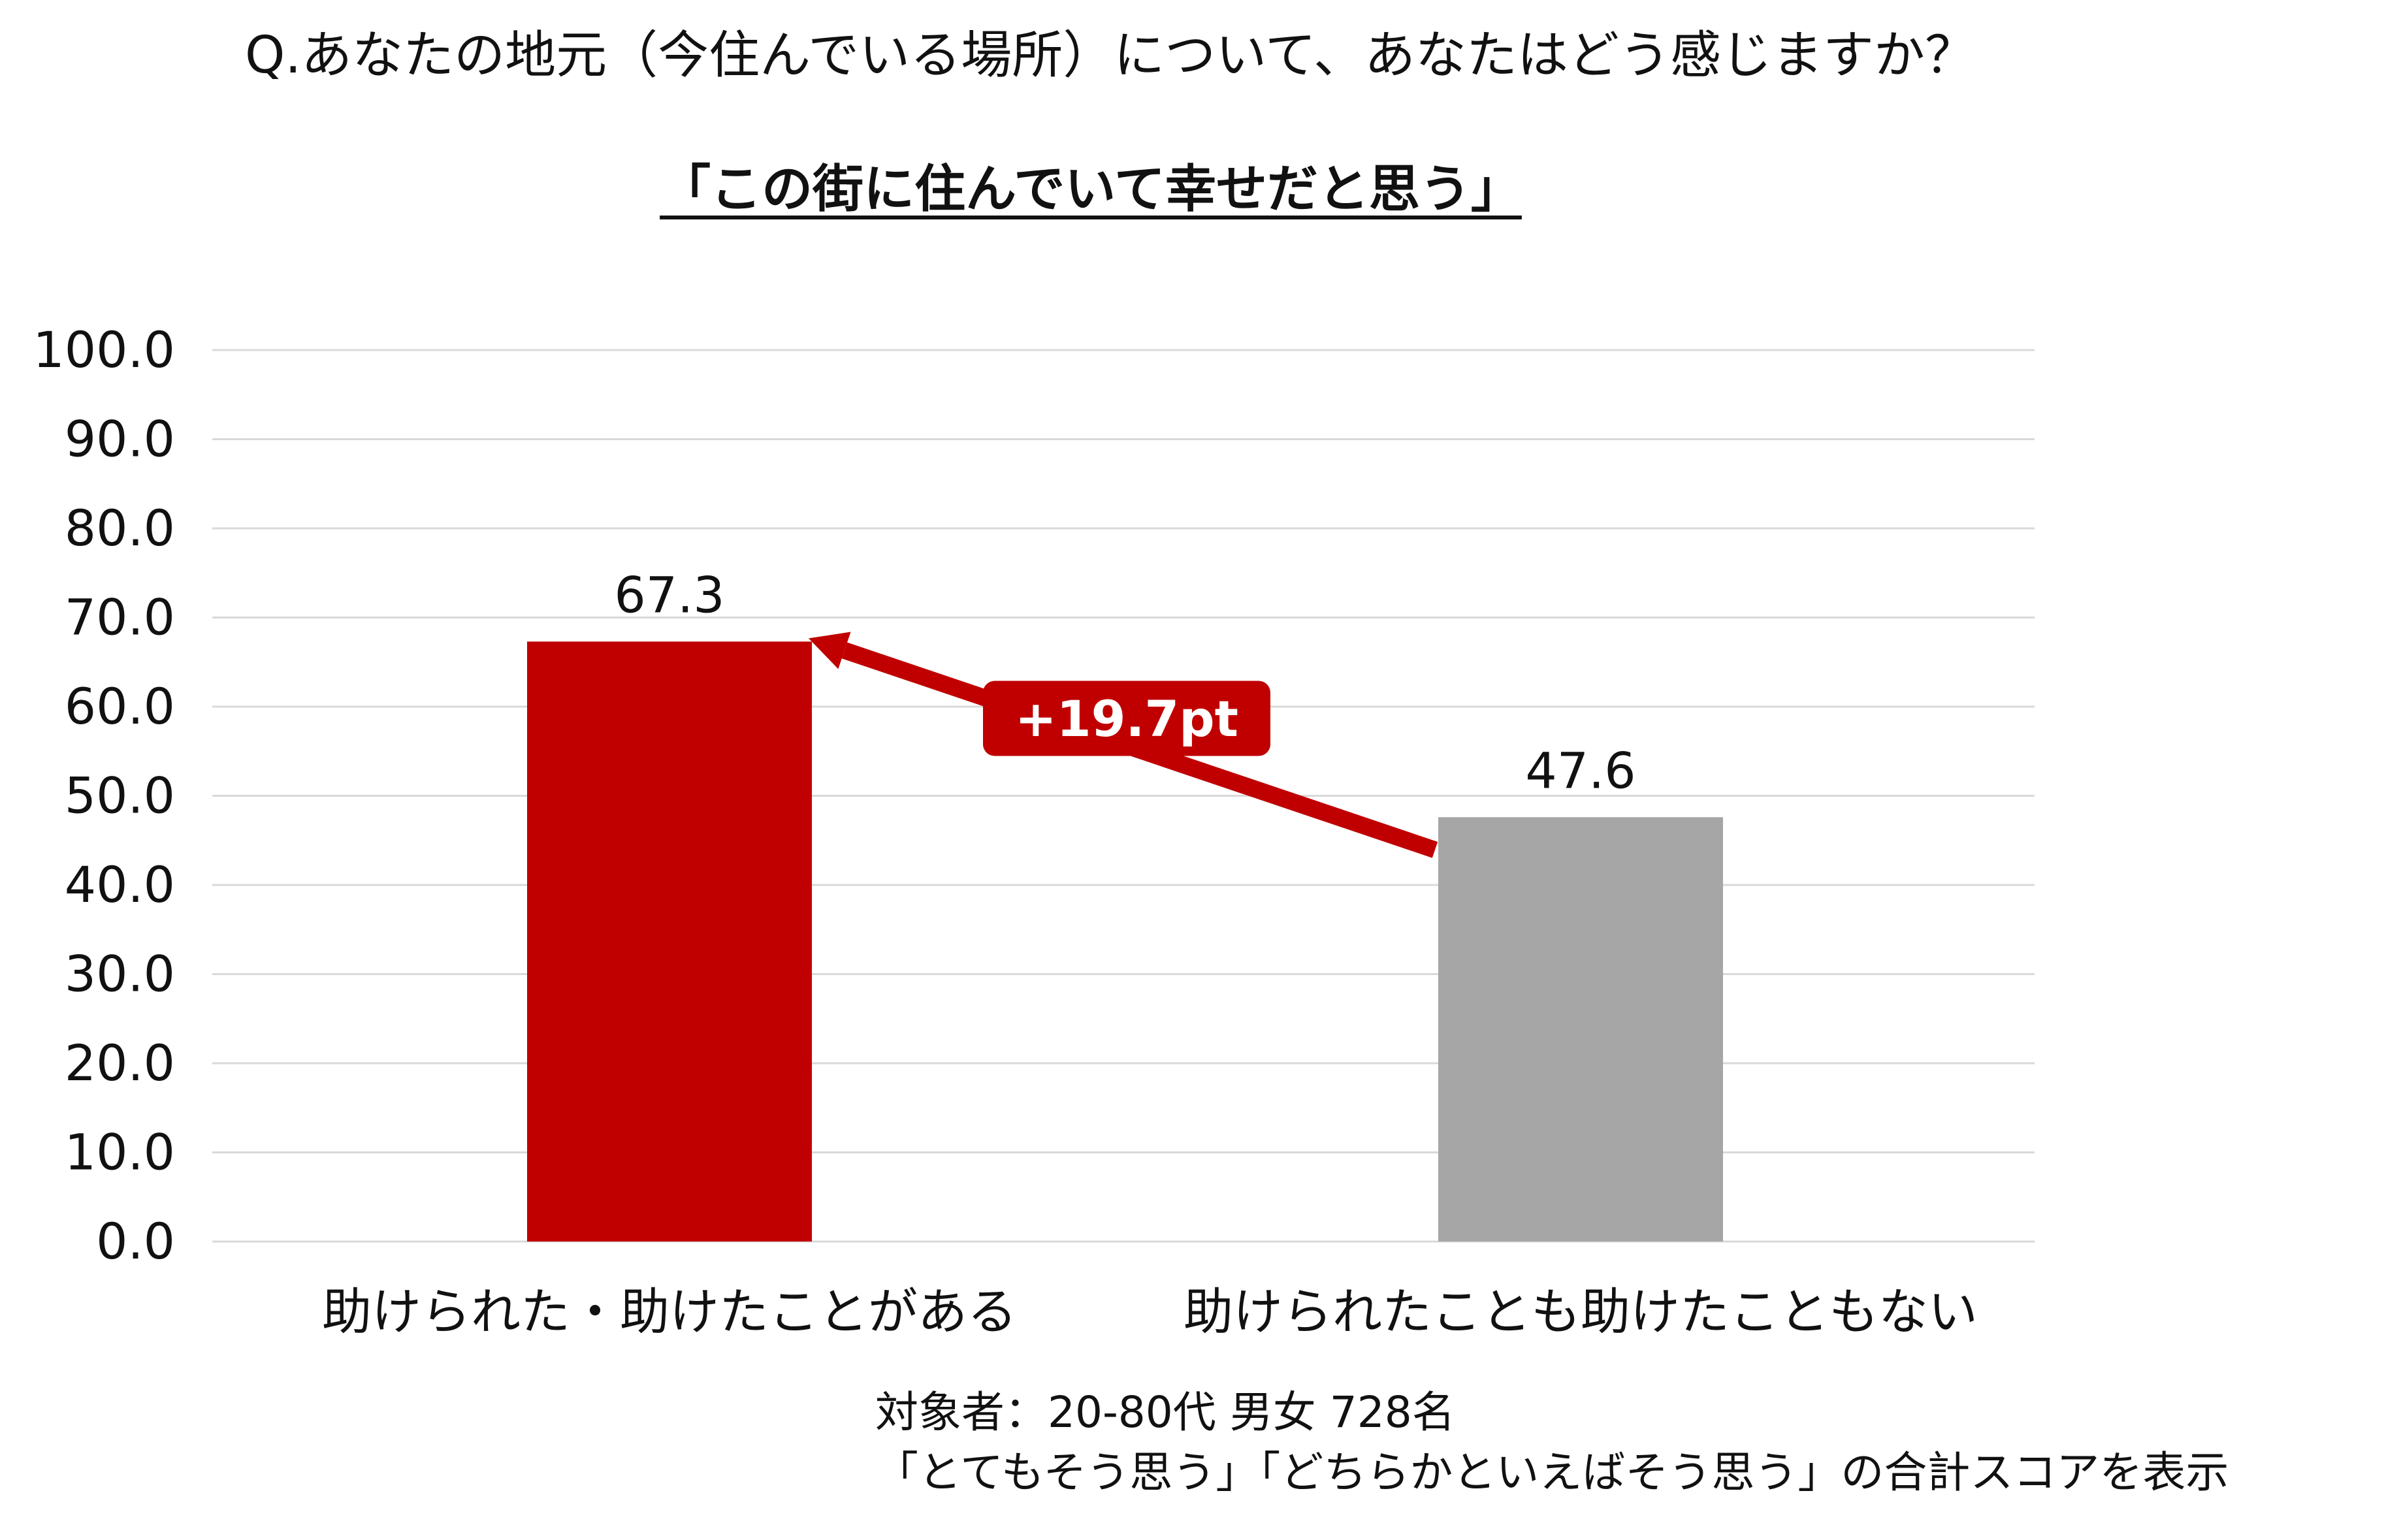 The height and width of the screenshot is (1540, 2384). I want to click on difference-arrow: +19.7pt, so click(1123, 745).